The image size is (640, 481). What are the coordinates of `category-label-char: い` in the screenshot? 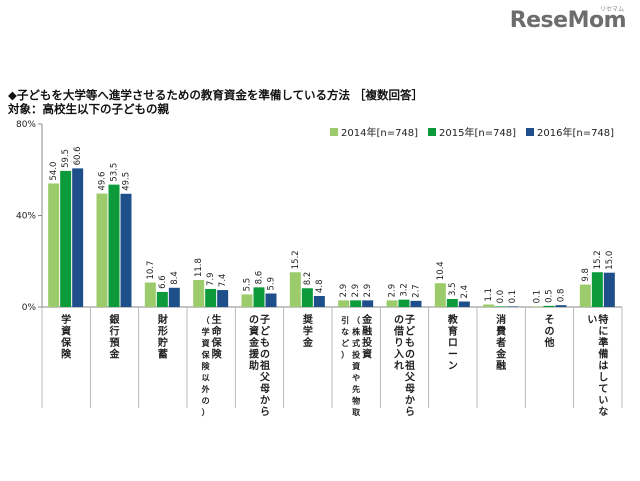 It's located at (603, 401).